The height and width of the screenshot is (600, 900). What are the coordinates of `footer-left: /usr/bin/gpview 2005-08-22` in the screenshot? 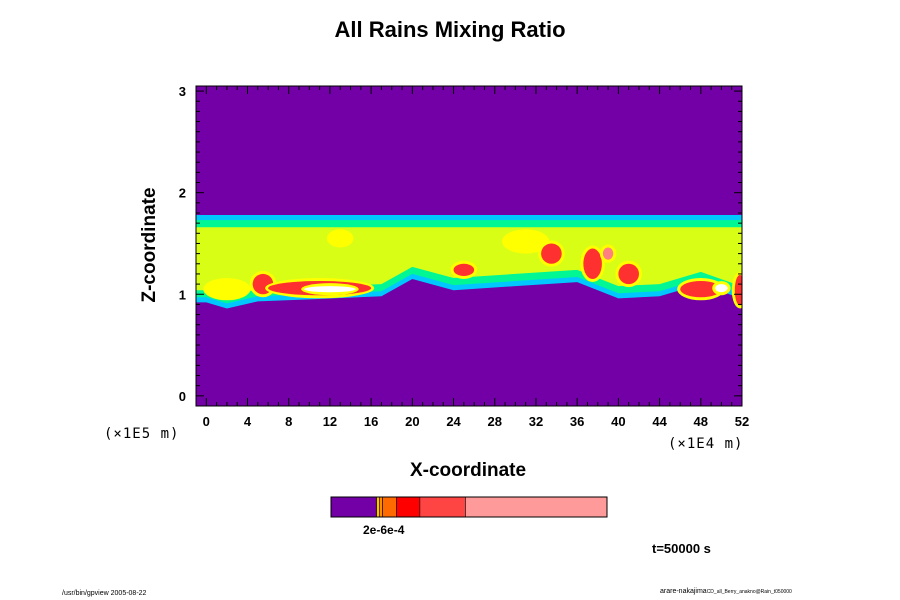 It's located at (104, 593).